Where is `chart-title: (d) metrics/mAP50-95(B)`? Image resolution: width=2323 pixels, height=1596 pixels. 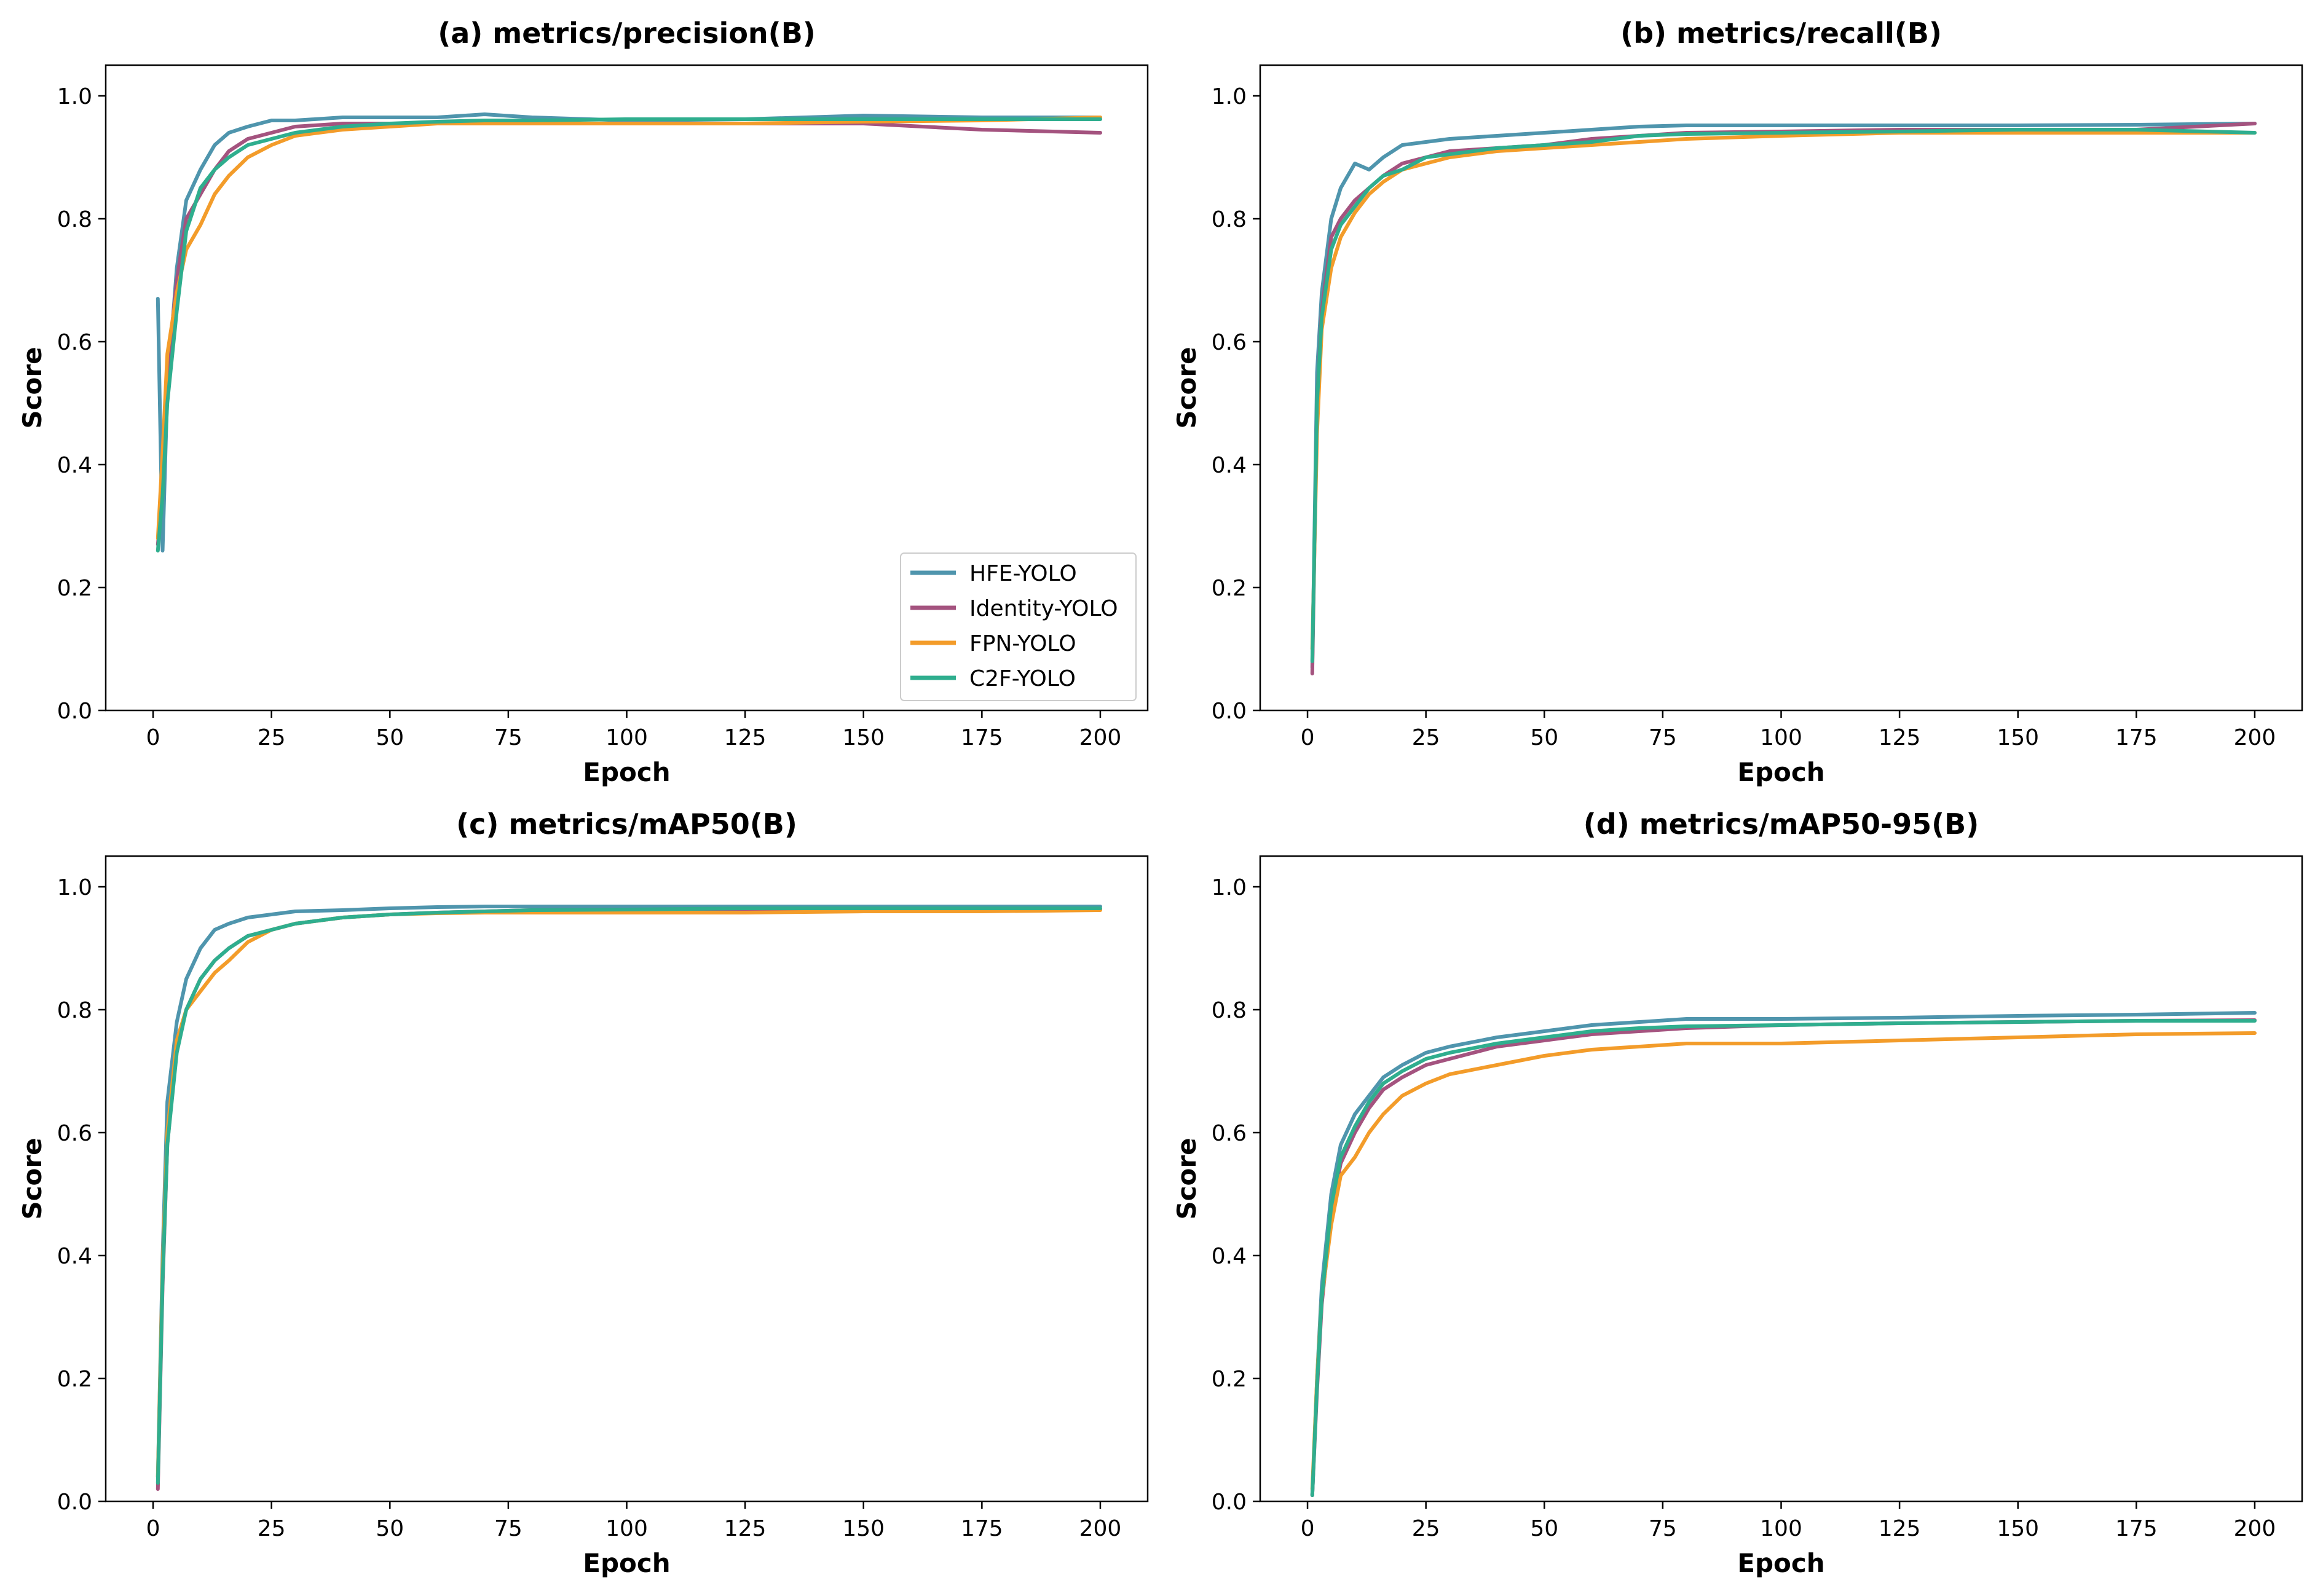 chart-title: (d) metrics/mAP50-95(B) is located at coordinates (1781, 825).